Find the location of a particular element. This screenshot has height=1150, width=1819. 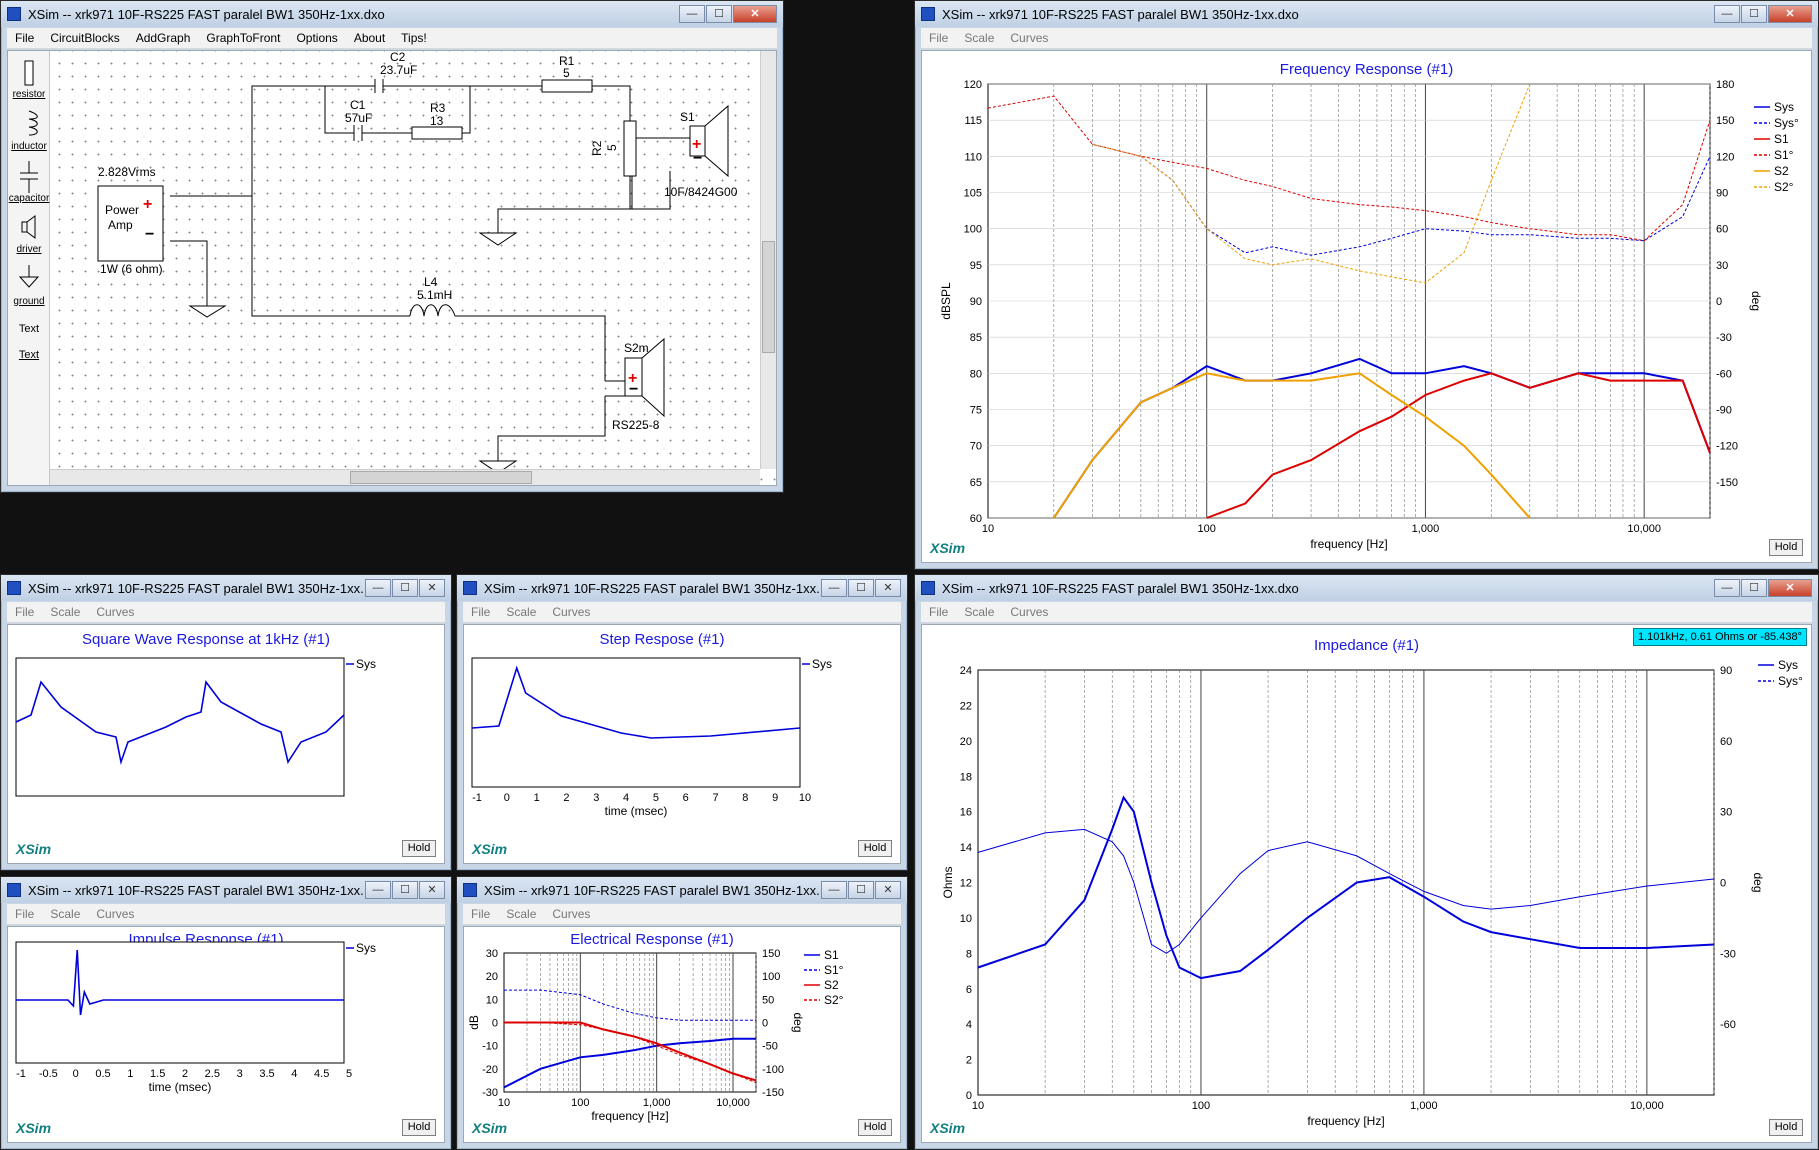

menu-about: About is located at coordinates (369, 38).